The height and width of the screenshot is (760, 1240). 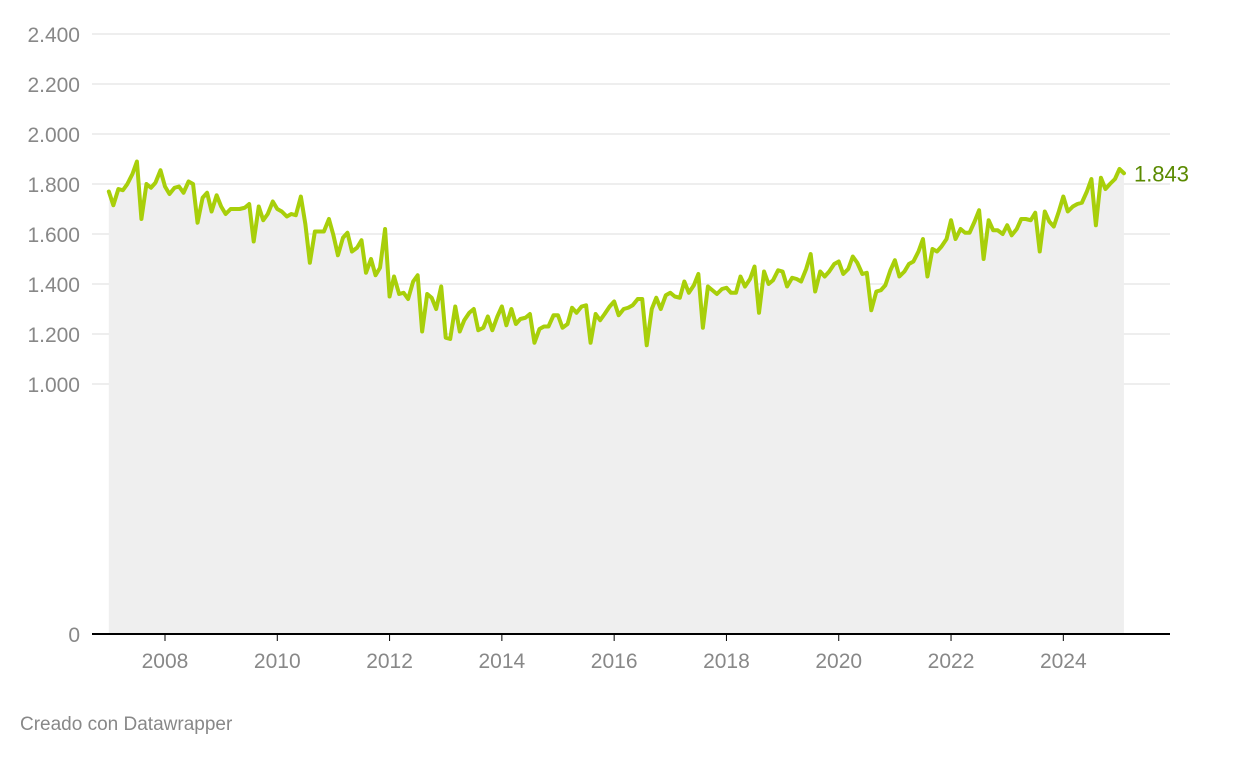 What do you see at coordinates (614, 661) in the screenshot?
I see `x-tick-label: 2016` at bounding box center [614, 661].